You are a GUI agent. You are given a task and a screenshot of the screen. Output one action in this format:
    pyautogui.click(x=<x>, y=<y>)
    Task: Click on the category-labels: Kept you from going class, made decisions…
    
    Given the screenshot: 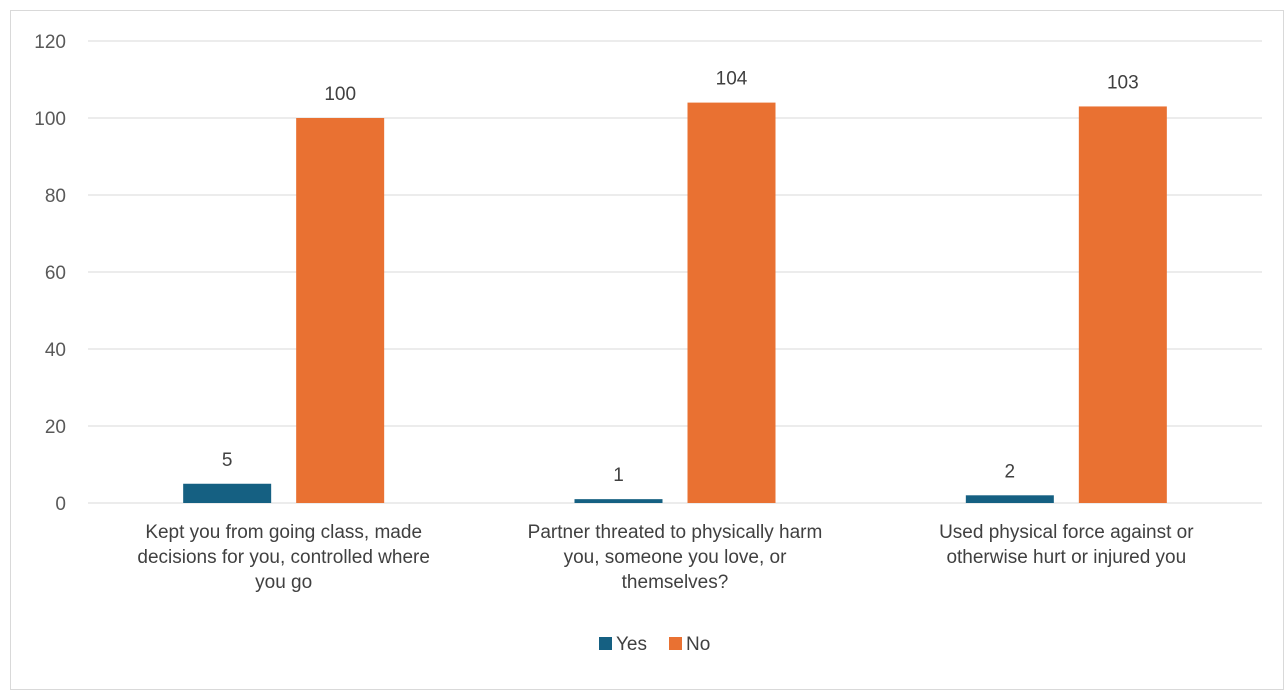 What is the action you would take?
    pyautogui.click(x=665, y=557)
    